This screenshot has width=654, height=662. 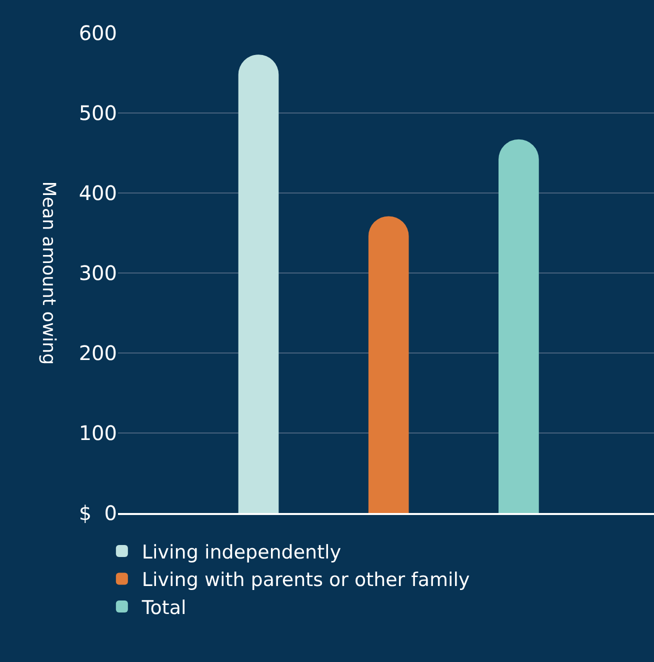 What do you see at coordinates (242, 552) in the screenshot?
I see `legend-label: Living independently` at bounding box center [242, 552].